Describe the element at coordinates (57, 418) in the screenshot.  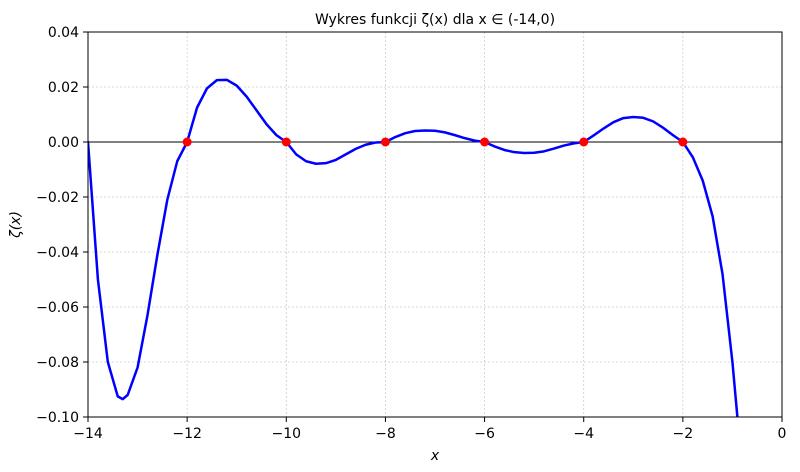
I see `y-tick-label: −0.10` at that location.